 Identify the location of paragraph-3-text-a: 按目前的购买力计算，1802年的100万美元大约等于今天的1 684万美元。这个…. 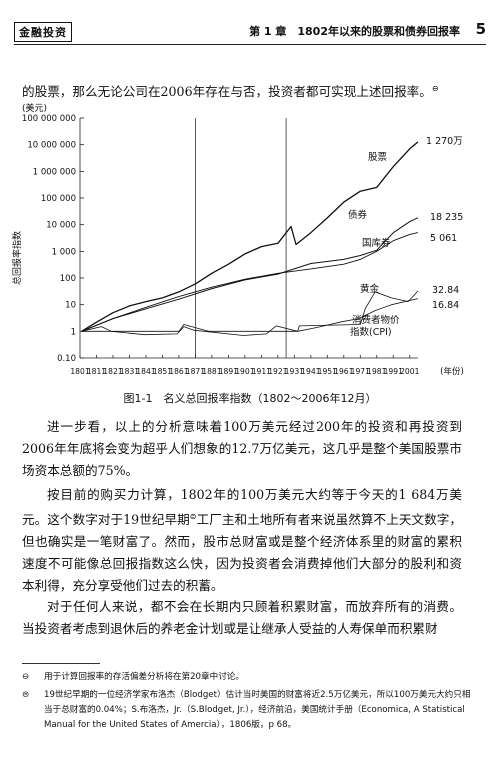
(242, 507).